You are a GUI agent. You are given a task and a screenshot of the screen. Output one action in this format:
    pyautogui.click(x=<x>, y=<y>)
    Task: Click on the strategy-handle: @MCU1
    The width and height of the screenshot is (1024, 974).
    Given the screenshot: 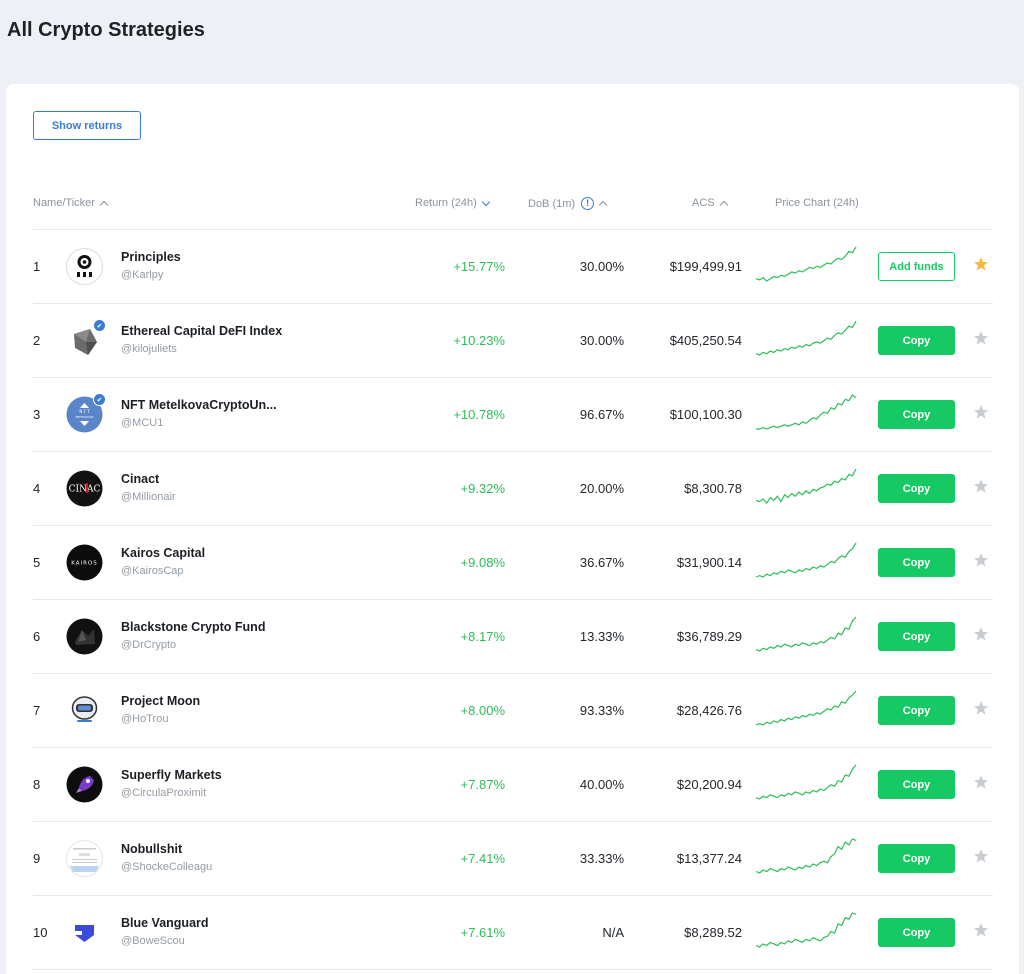 What is the action you would take?
    pyautogui.click(x=142, y=423)
    